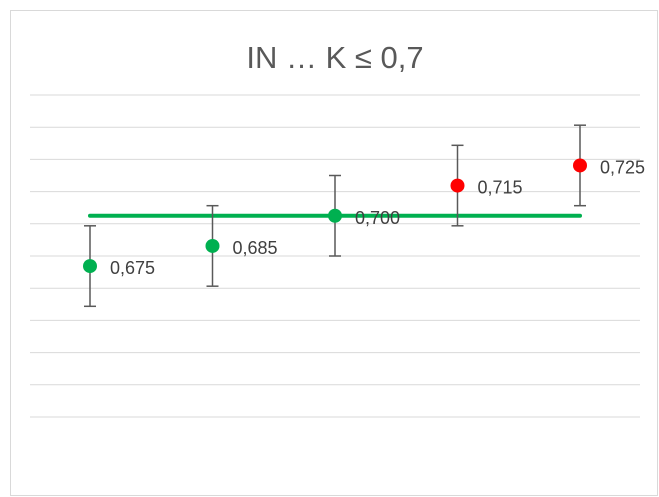 This screenshot has width=659, height=497. Describe the element at coordinates (132, 268) in the screenshot. I see `data-label: 0,675` at that location.